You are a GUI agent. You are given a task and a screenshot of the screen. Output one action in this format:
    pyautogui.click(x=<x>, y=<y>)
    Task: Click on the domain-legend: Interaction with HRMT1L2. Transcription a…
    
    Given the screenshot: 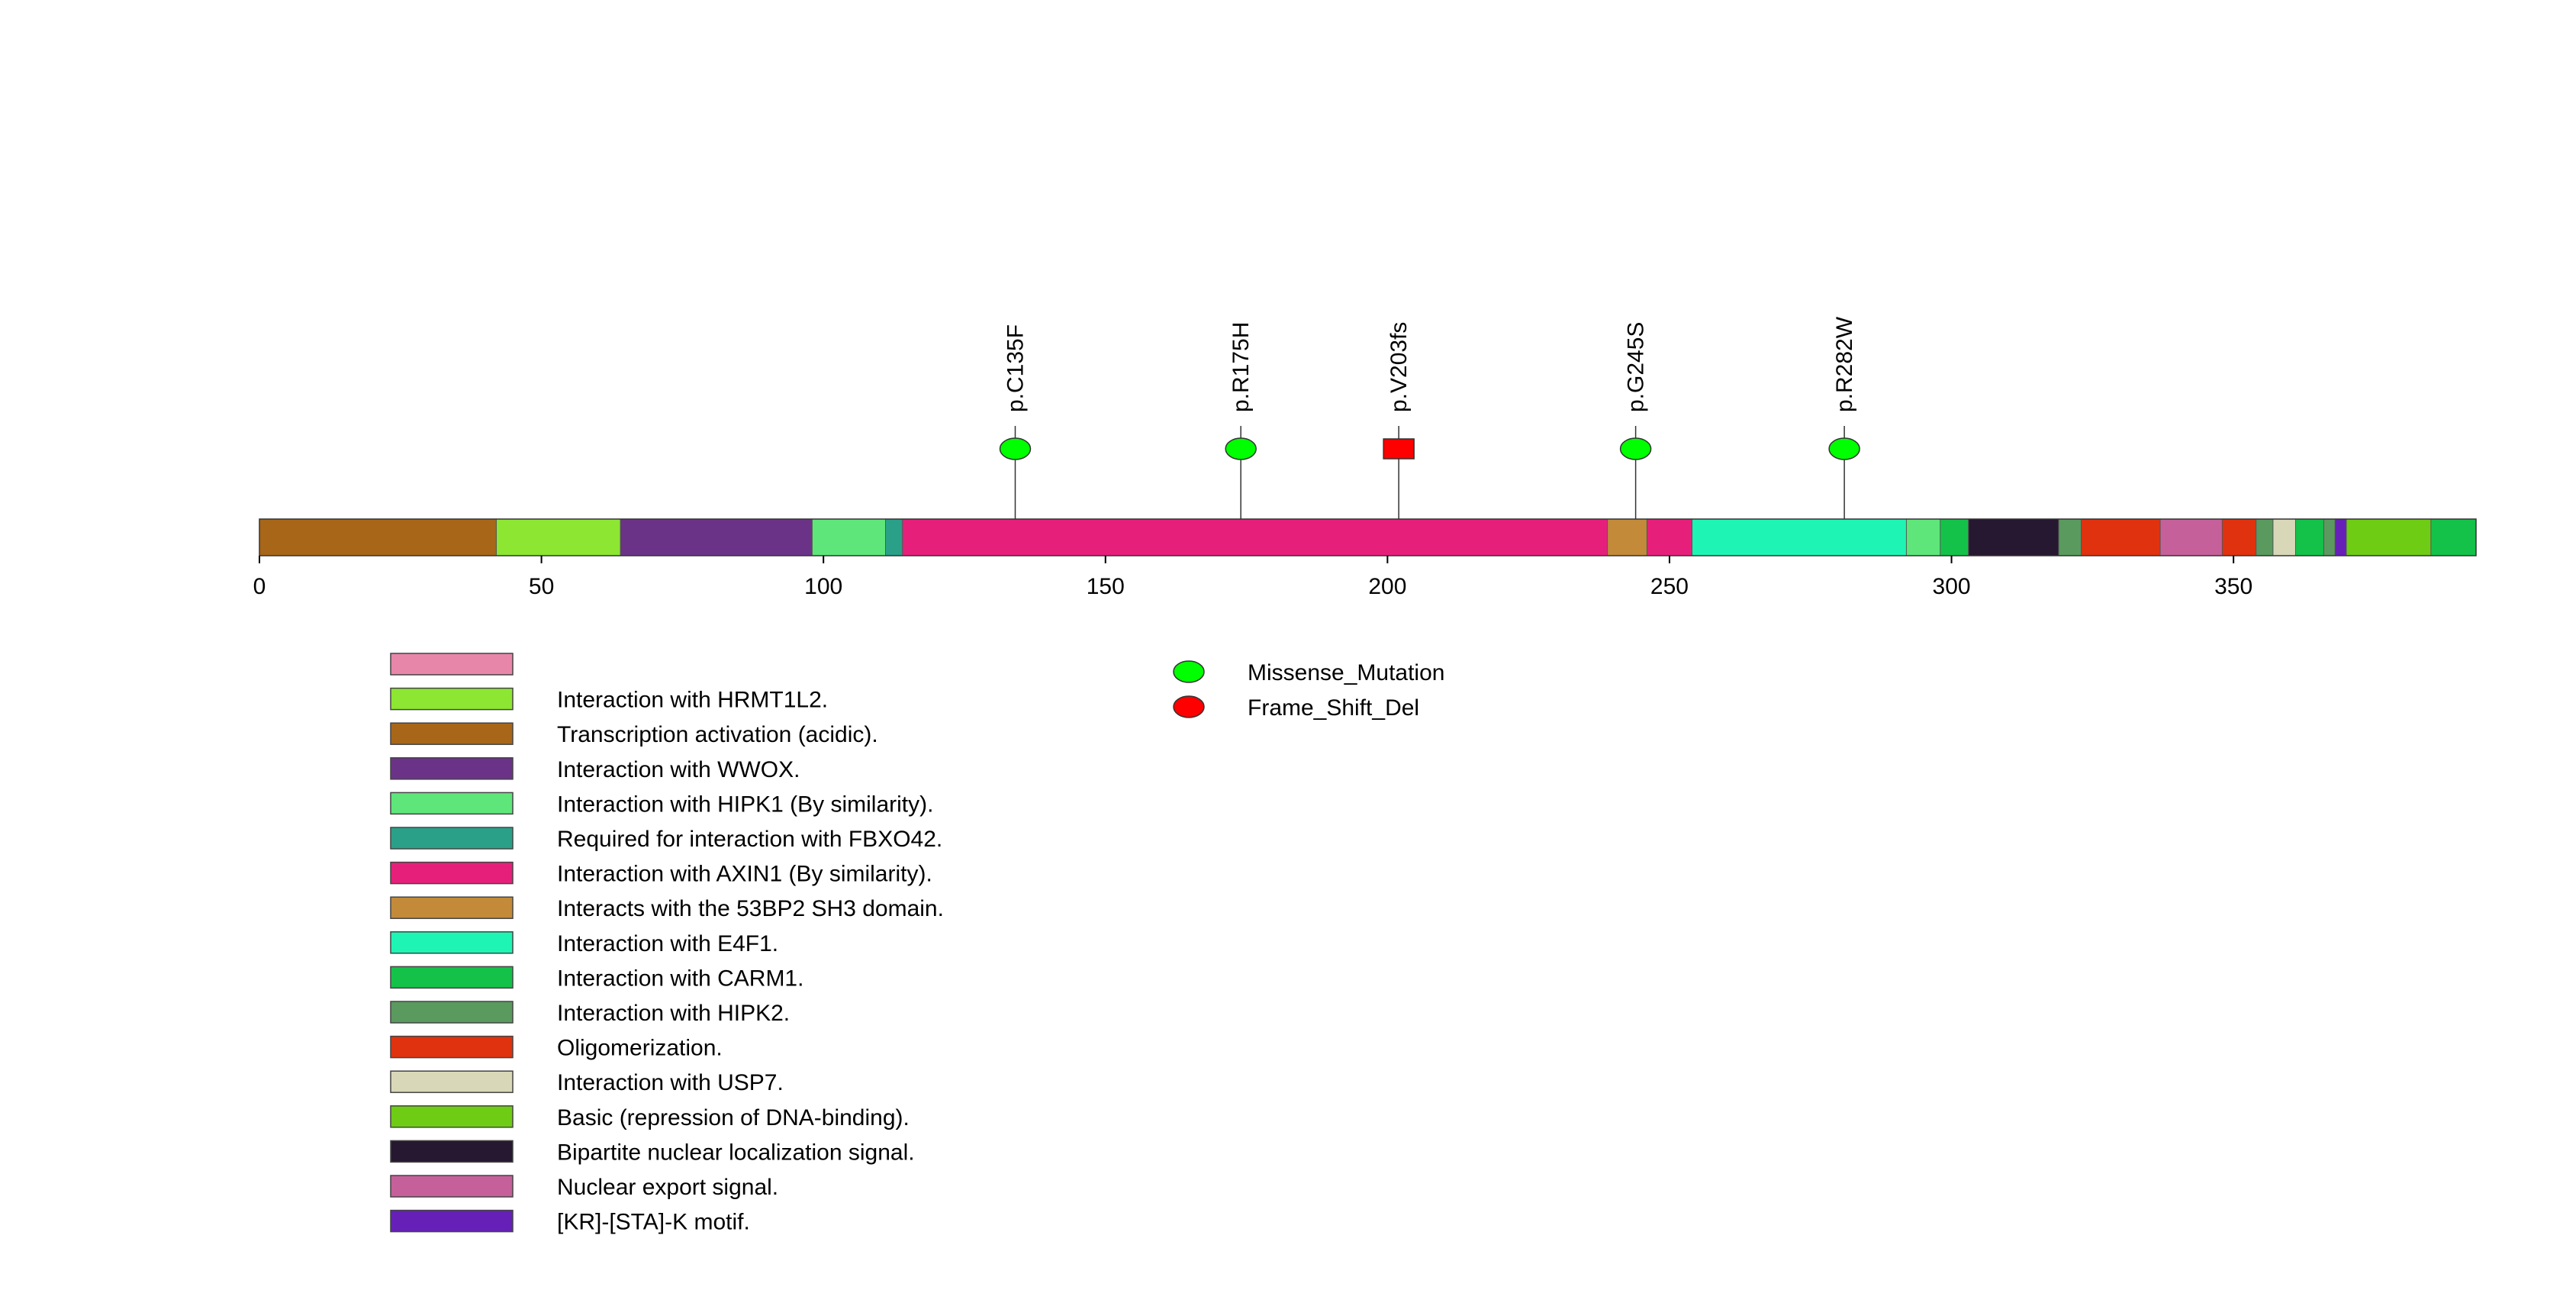 What is the action you would take?
    pyautogui.click(x=667, y=944)
    